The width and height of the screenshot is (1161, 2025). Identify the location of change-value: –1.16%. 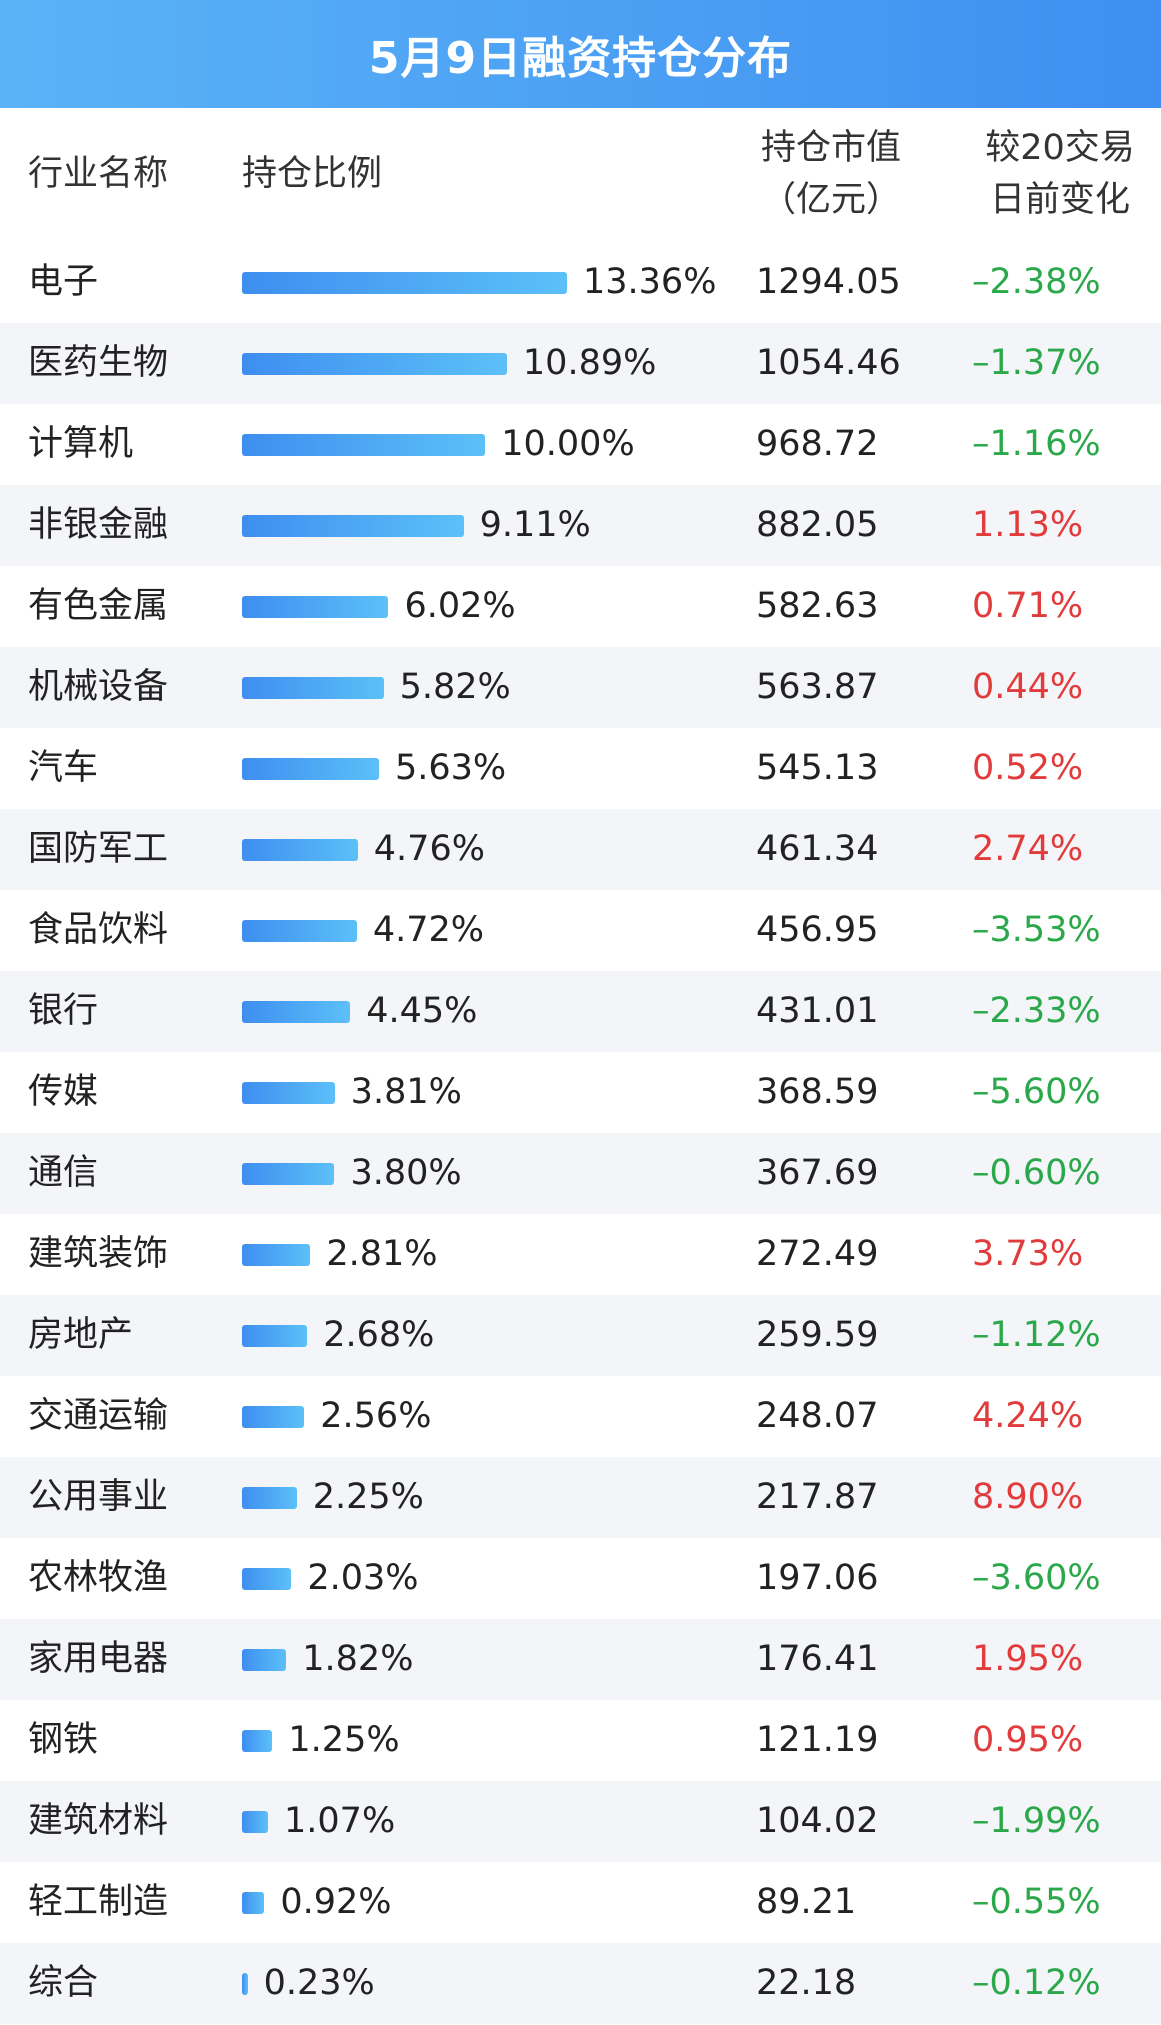
(1036, 444).